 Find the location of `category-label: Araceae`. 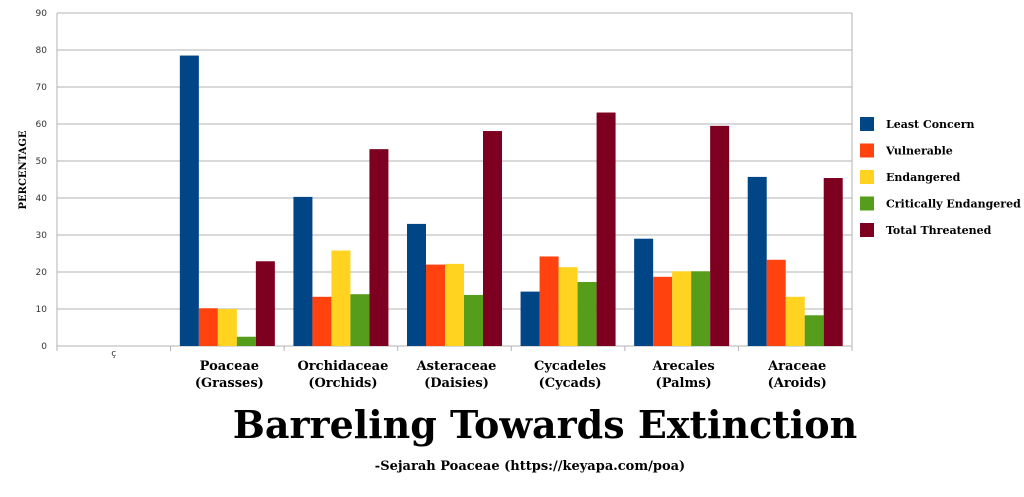

category-label: Araceae is located at coordinates (796, 366).